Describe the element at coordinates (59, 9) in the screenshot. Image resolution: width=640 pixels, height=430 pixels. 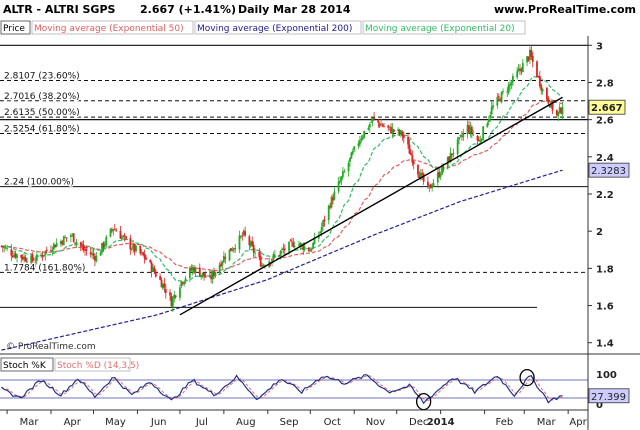
I see `symbol-title: ALTR - ALTRI SGPS` at that location.